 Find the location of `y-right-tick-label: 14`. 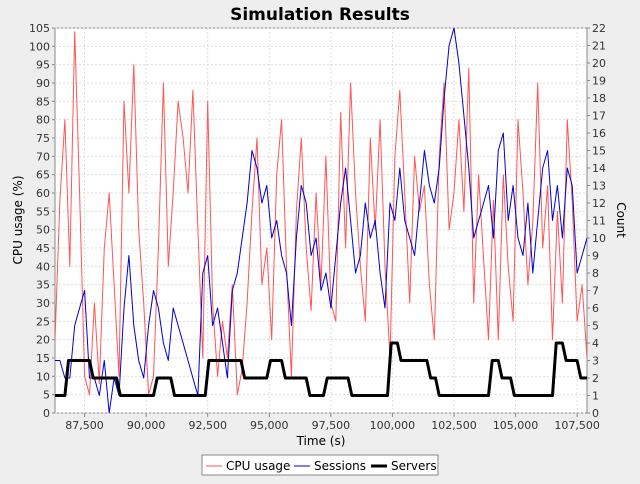

y-right-tick-label: 14 is located at coordinates (599, 168).